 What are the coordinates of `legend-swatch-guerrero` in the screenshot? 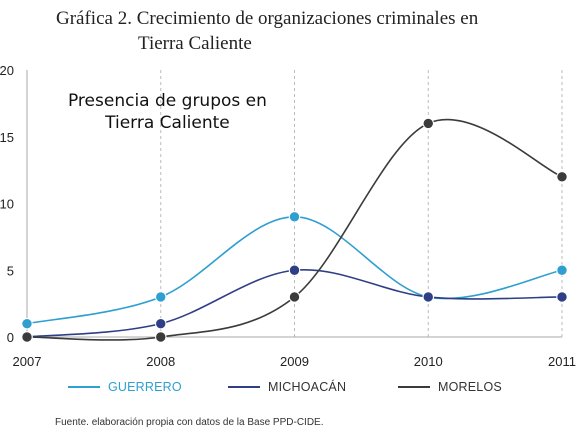 It's located at (84, 387).